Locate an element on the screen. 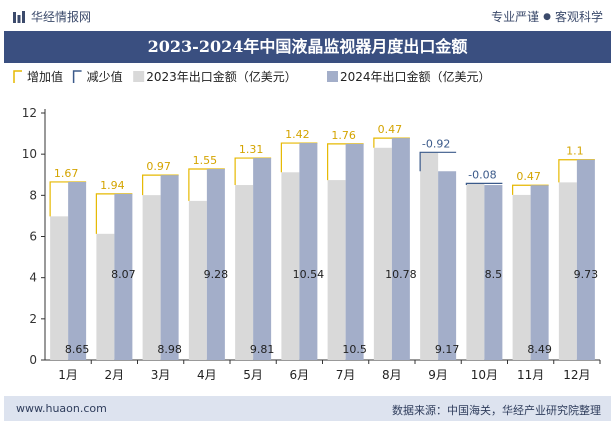 This screenshot has height=427, width=615. change-value-label: -0.08 is located at coordinates (482, 174).